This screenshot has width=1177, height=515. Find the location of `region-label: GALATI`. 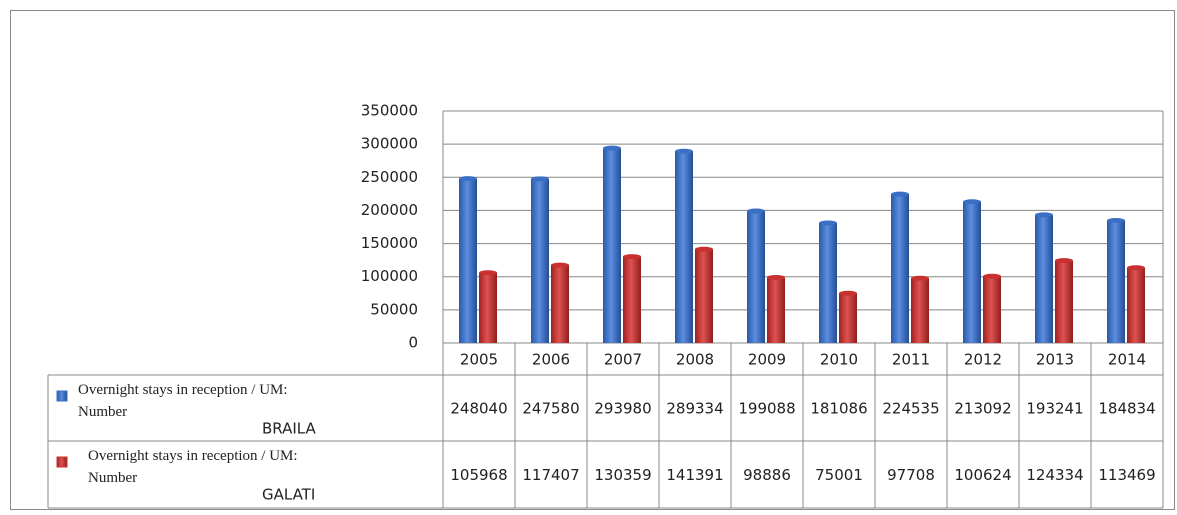

region-label: GALATI is located at coordinates (288, 495).